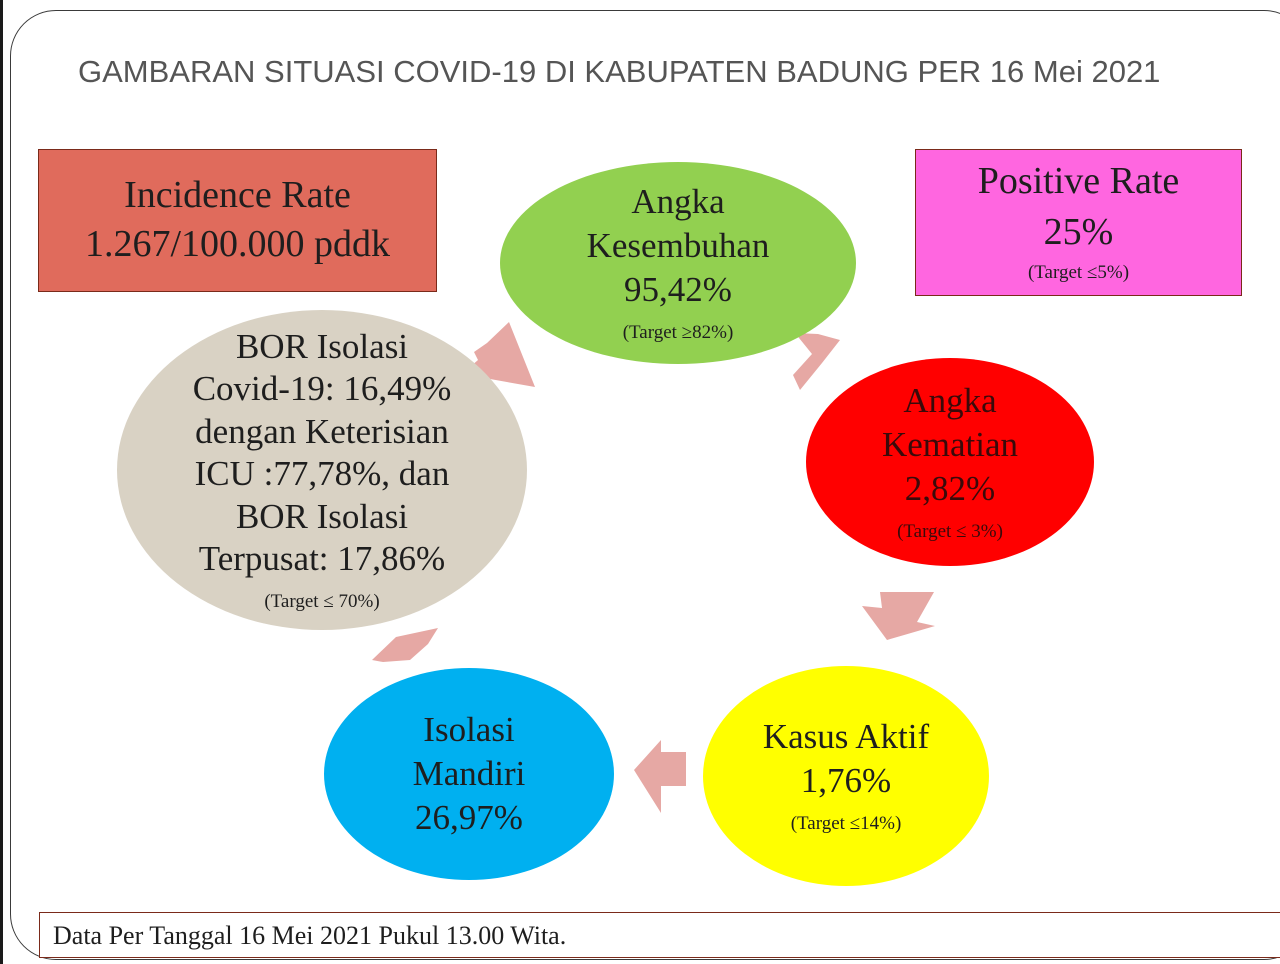 This screenshot has height=964, width=1280. Describe the element at coordinates (322, 431) in the screenshot. I see `bor-line3: dengan Keterisian` at that location.